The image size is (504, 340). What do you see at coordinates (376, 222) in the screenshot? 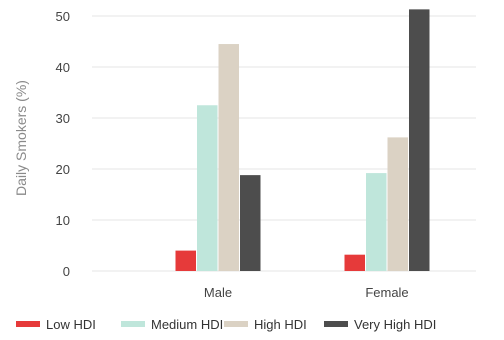
I see `bar-medium-hdi-female` at bounding box center [376, 222].